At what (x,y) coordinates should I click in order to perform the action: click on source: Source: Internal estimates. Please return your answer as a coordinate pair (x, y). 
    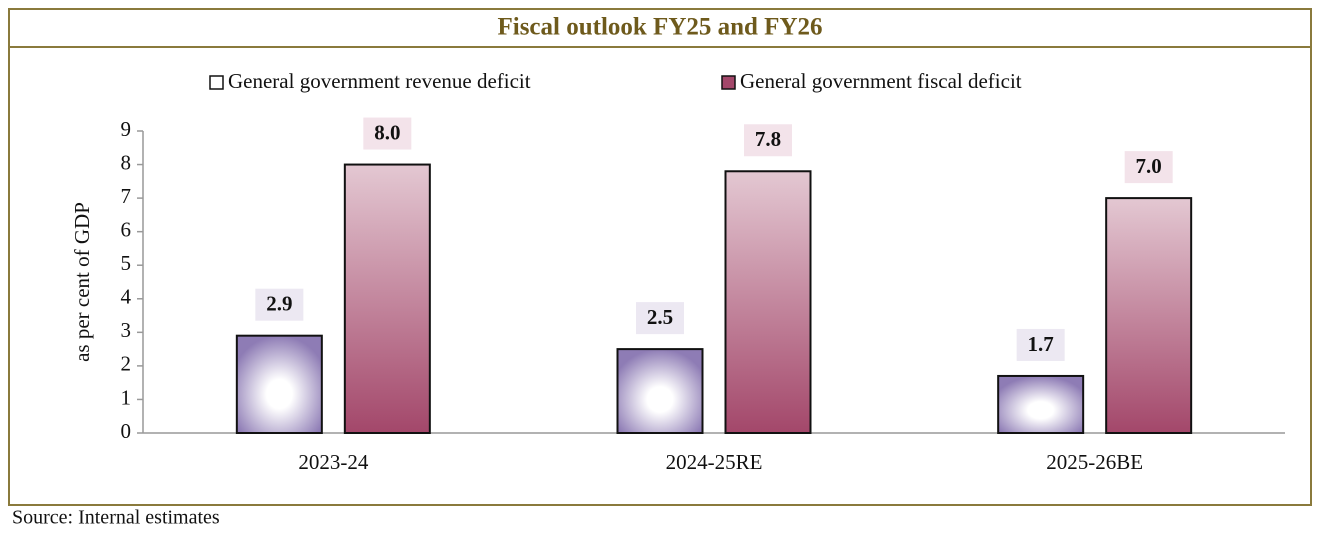
    Looking at the image, I should click on (116, 518).